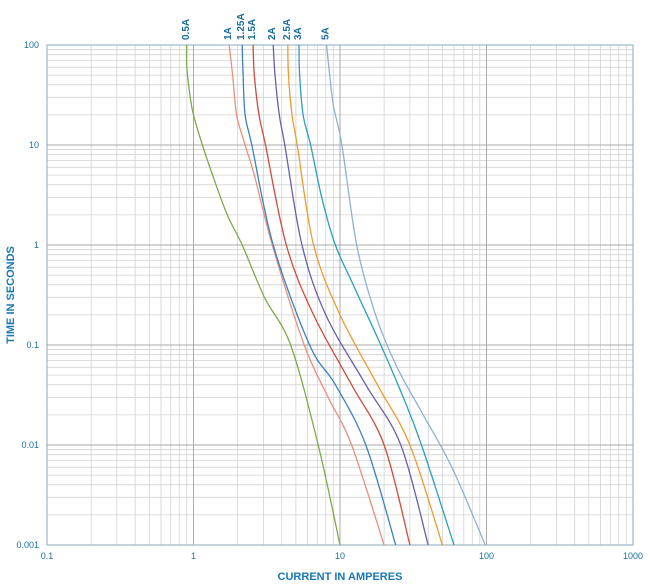  I want to click on x-tick-label: 1000, so click(633, 556).